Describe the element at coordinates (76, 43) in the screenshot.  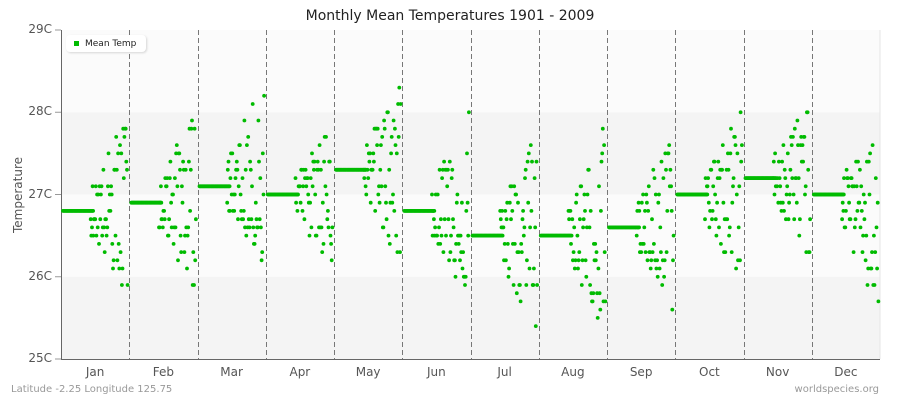
I see `legend-swatch-icon` at that location.